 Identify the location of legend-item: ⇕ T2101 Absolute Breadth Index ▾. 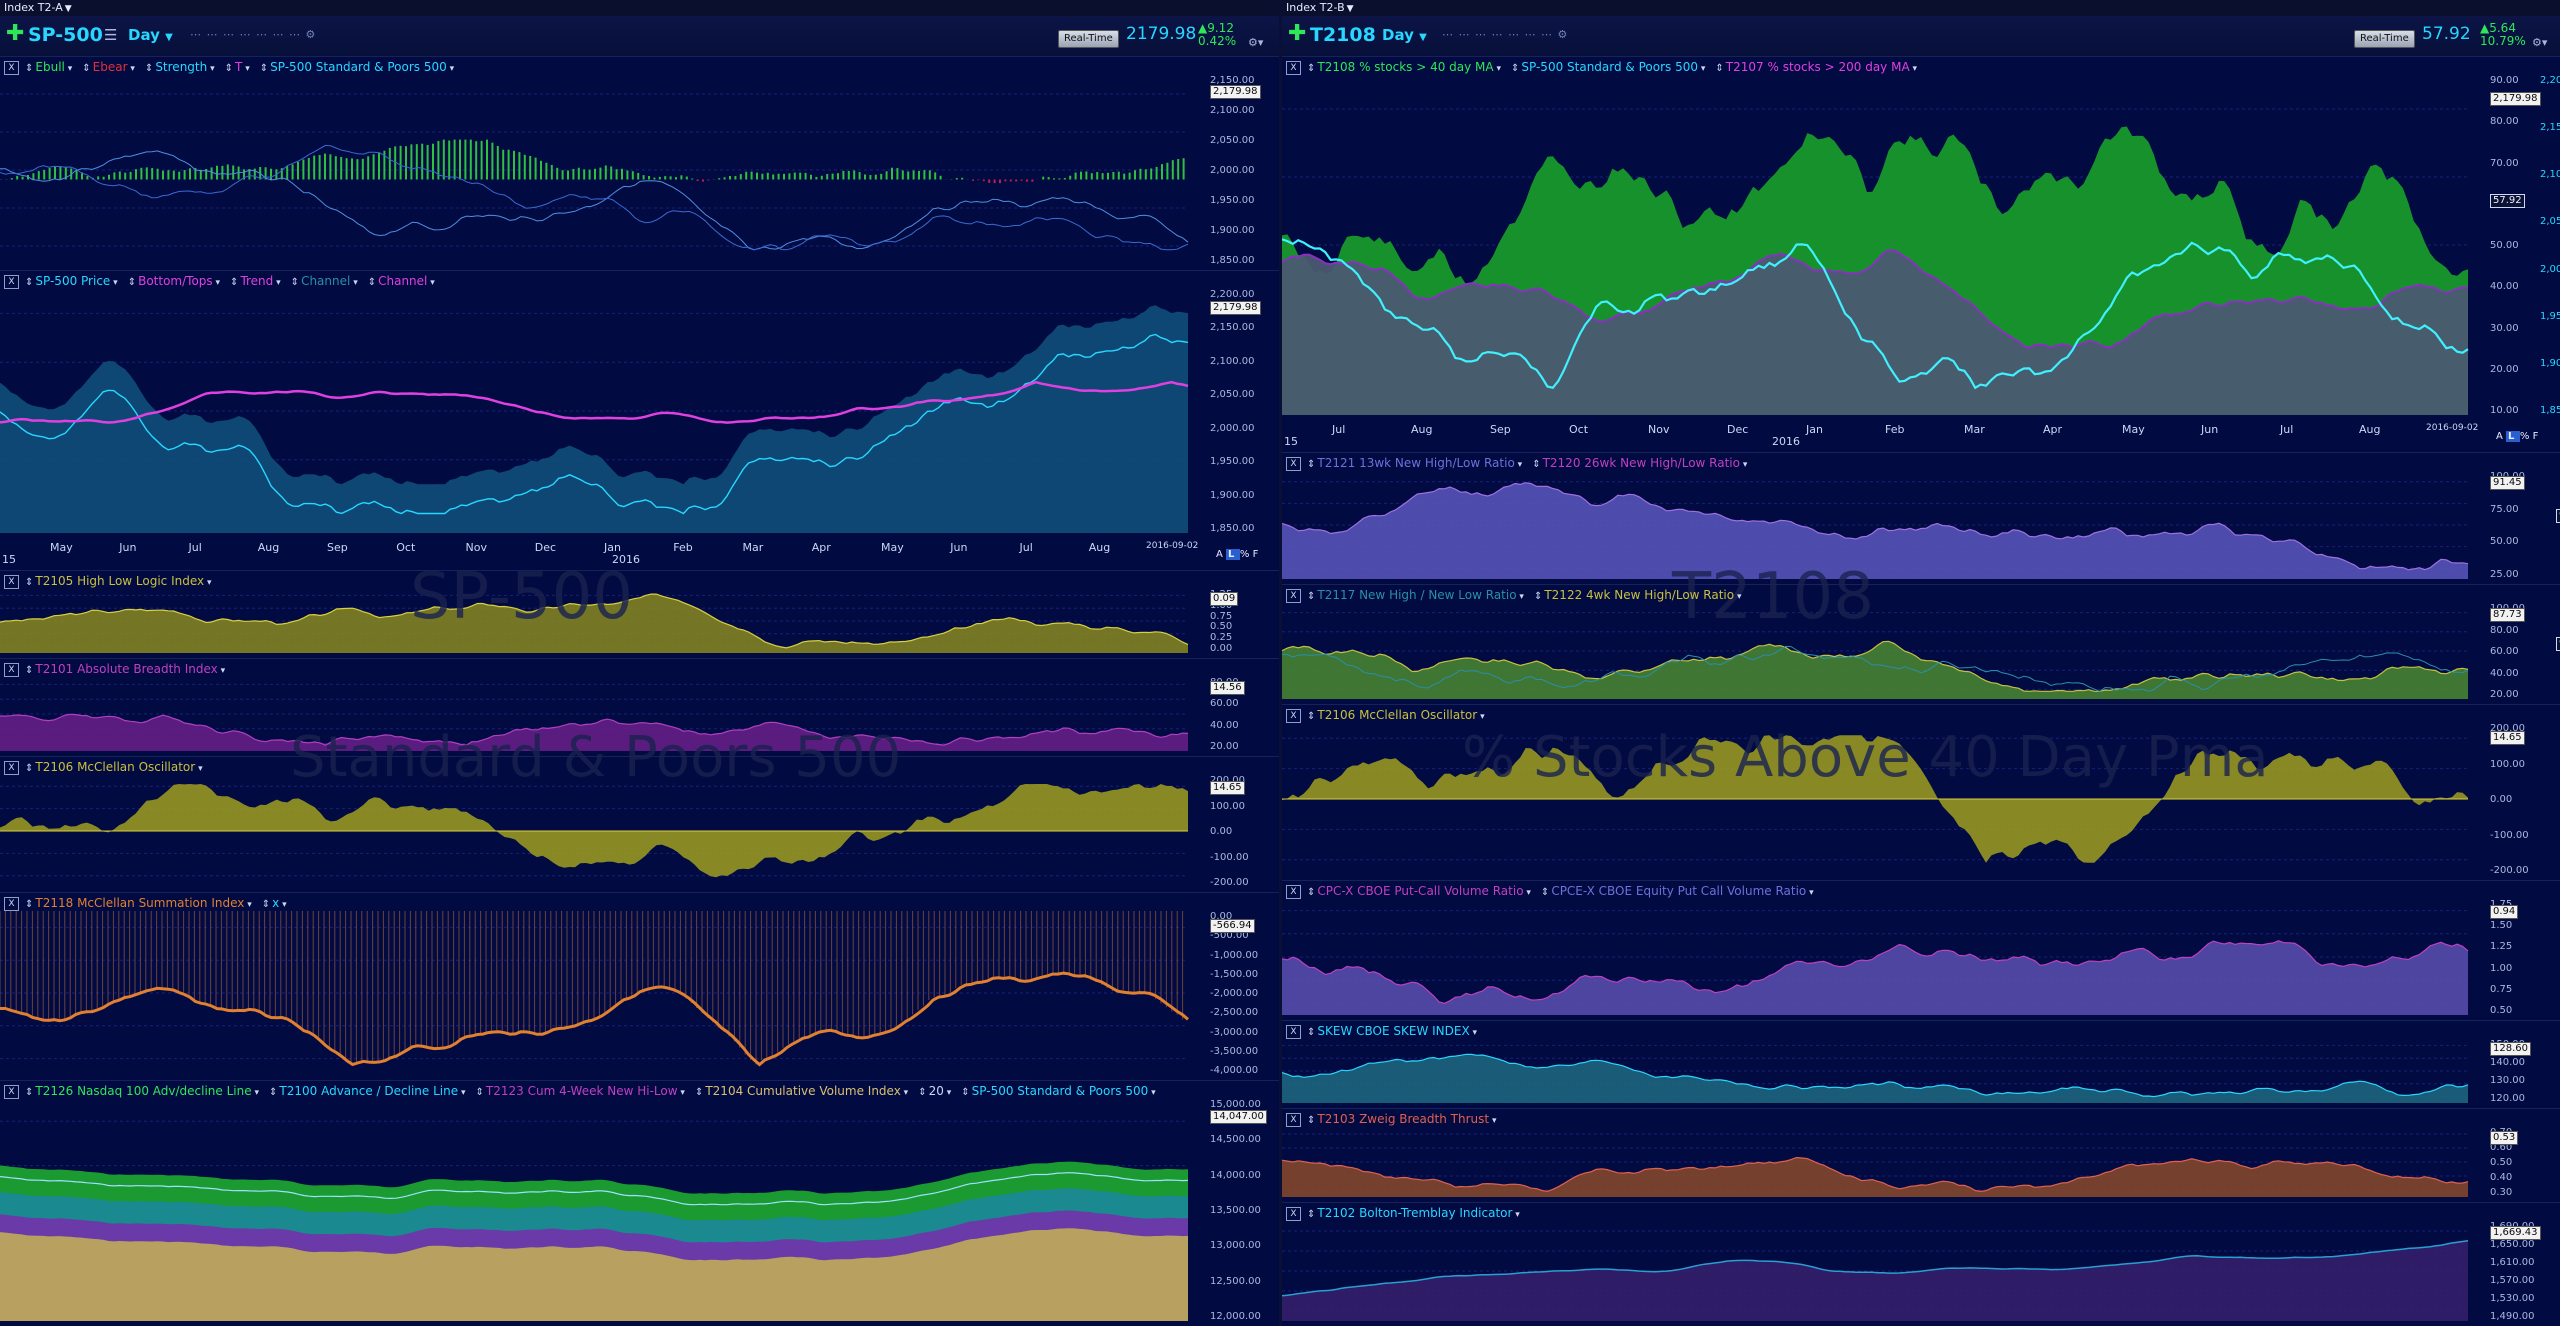
(125, 669).